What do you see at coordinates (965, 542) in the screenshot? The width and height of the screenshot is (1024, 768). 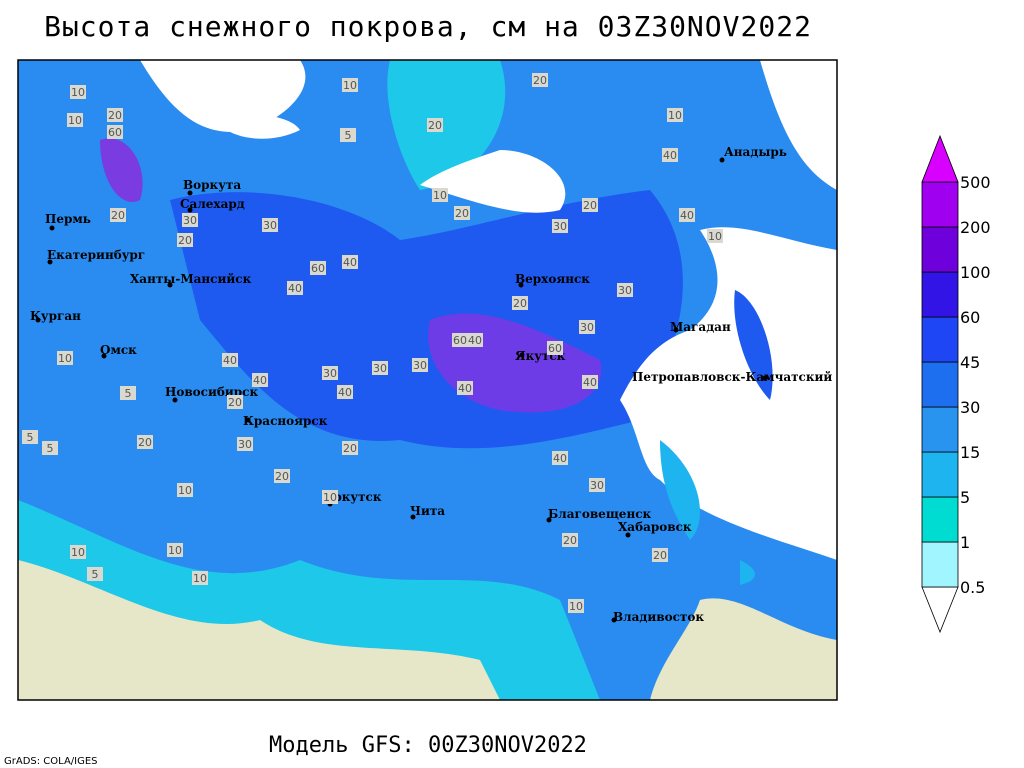 I see `colorbar-label: 1` at bounding box center [965, 542].